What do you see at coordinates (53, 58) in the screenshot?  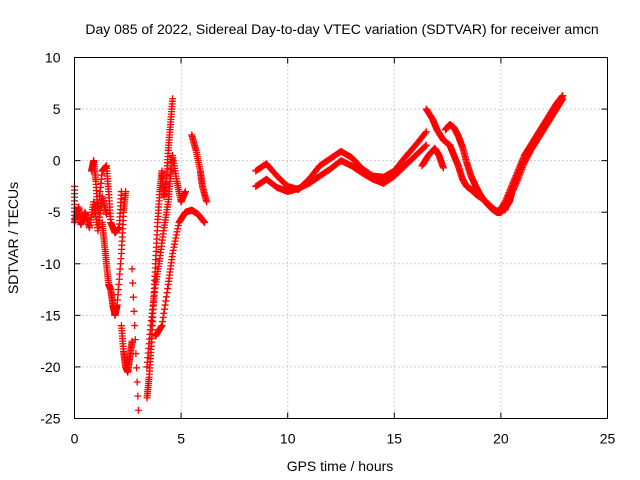 I see `y-tick-label: 10` at bounding box center [53, 58].